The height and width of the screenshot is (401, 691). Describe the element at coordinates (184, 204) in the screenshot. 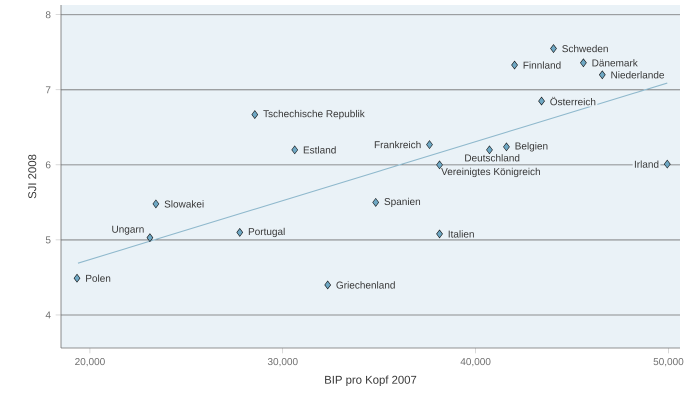

I see `annotation: Slowakei` at that location.